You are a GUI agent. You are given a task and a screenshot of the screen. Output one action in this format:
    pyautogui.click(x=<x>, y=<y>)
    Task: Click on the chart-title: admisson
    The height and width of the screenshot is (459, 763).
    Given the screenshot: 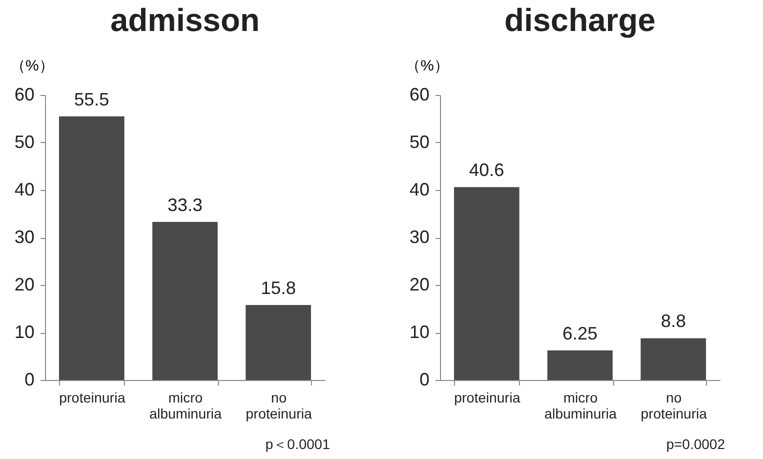 What is the action you would take?
    pyautogui.click(x=185, y=20)
    